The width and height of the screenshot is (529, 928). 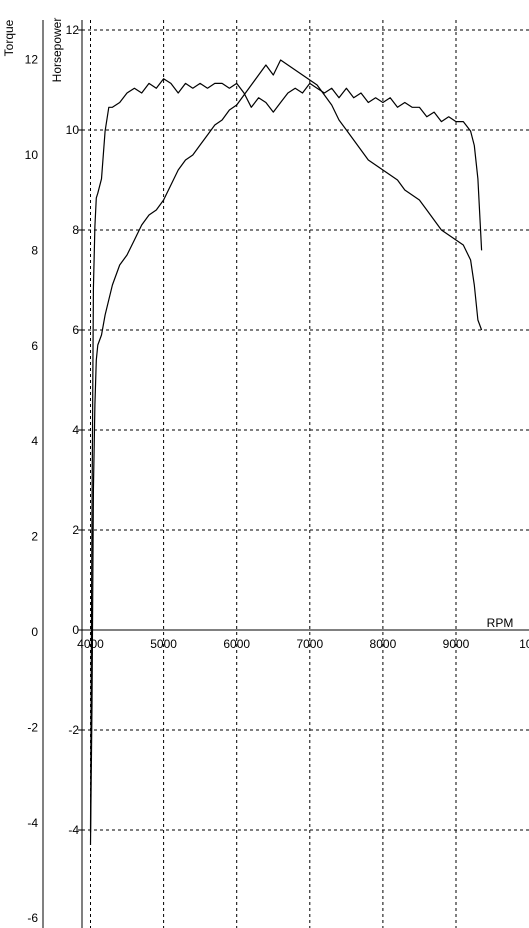 I want to click on horsepower-tick-label: -4, so click(x=73, y=830).